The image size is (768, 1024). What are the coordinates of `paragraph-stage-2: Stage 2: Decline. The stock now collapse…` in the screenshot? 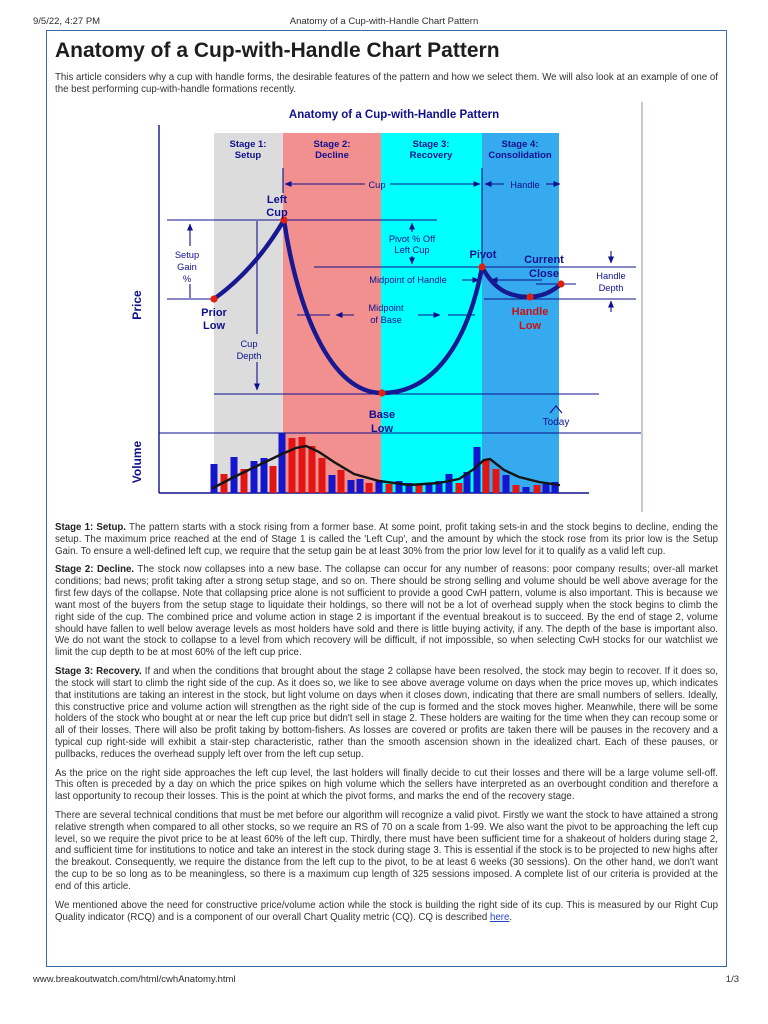 It's located at (386, 611).